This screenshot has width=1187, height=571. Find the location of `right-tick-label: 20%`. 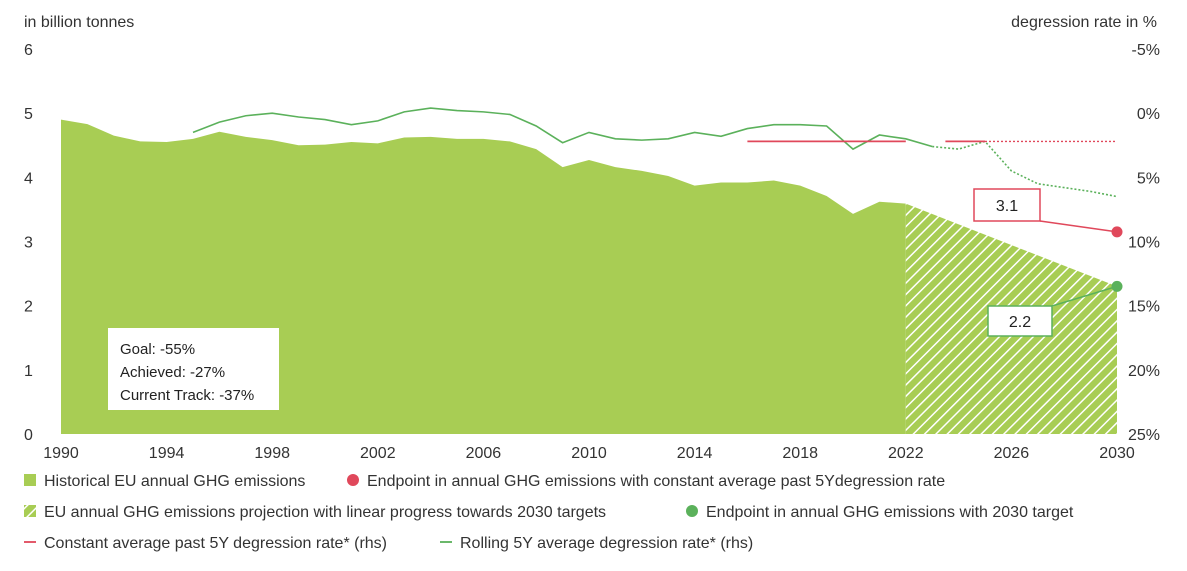

right-tick-label: 20% is located at coordinates (1144, 371).